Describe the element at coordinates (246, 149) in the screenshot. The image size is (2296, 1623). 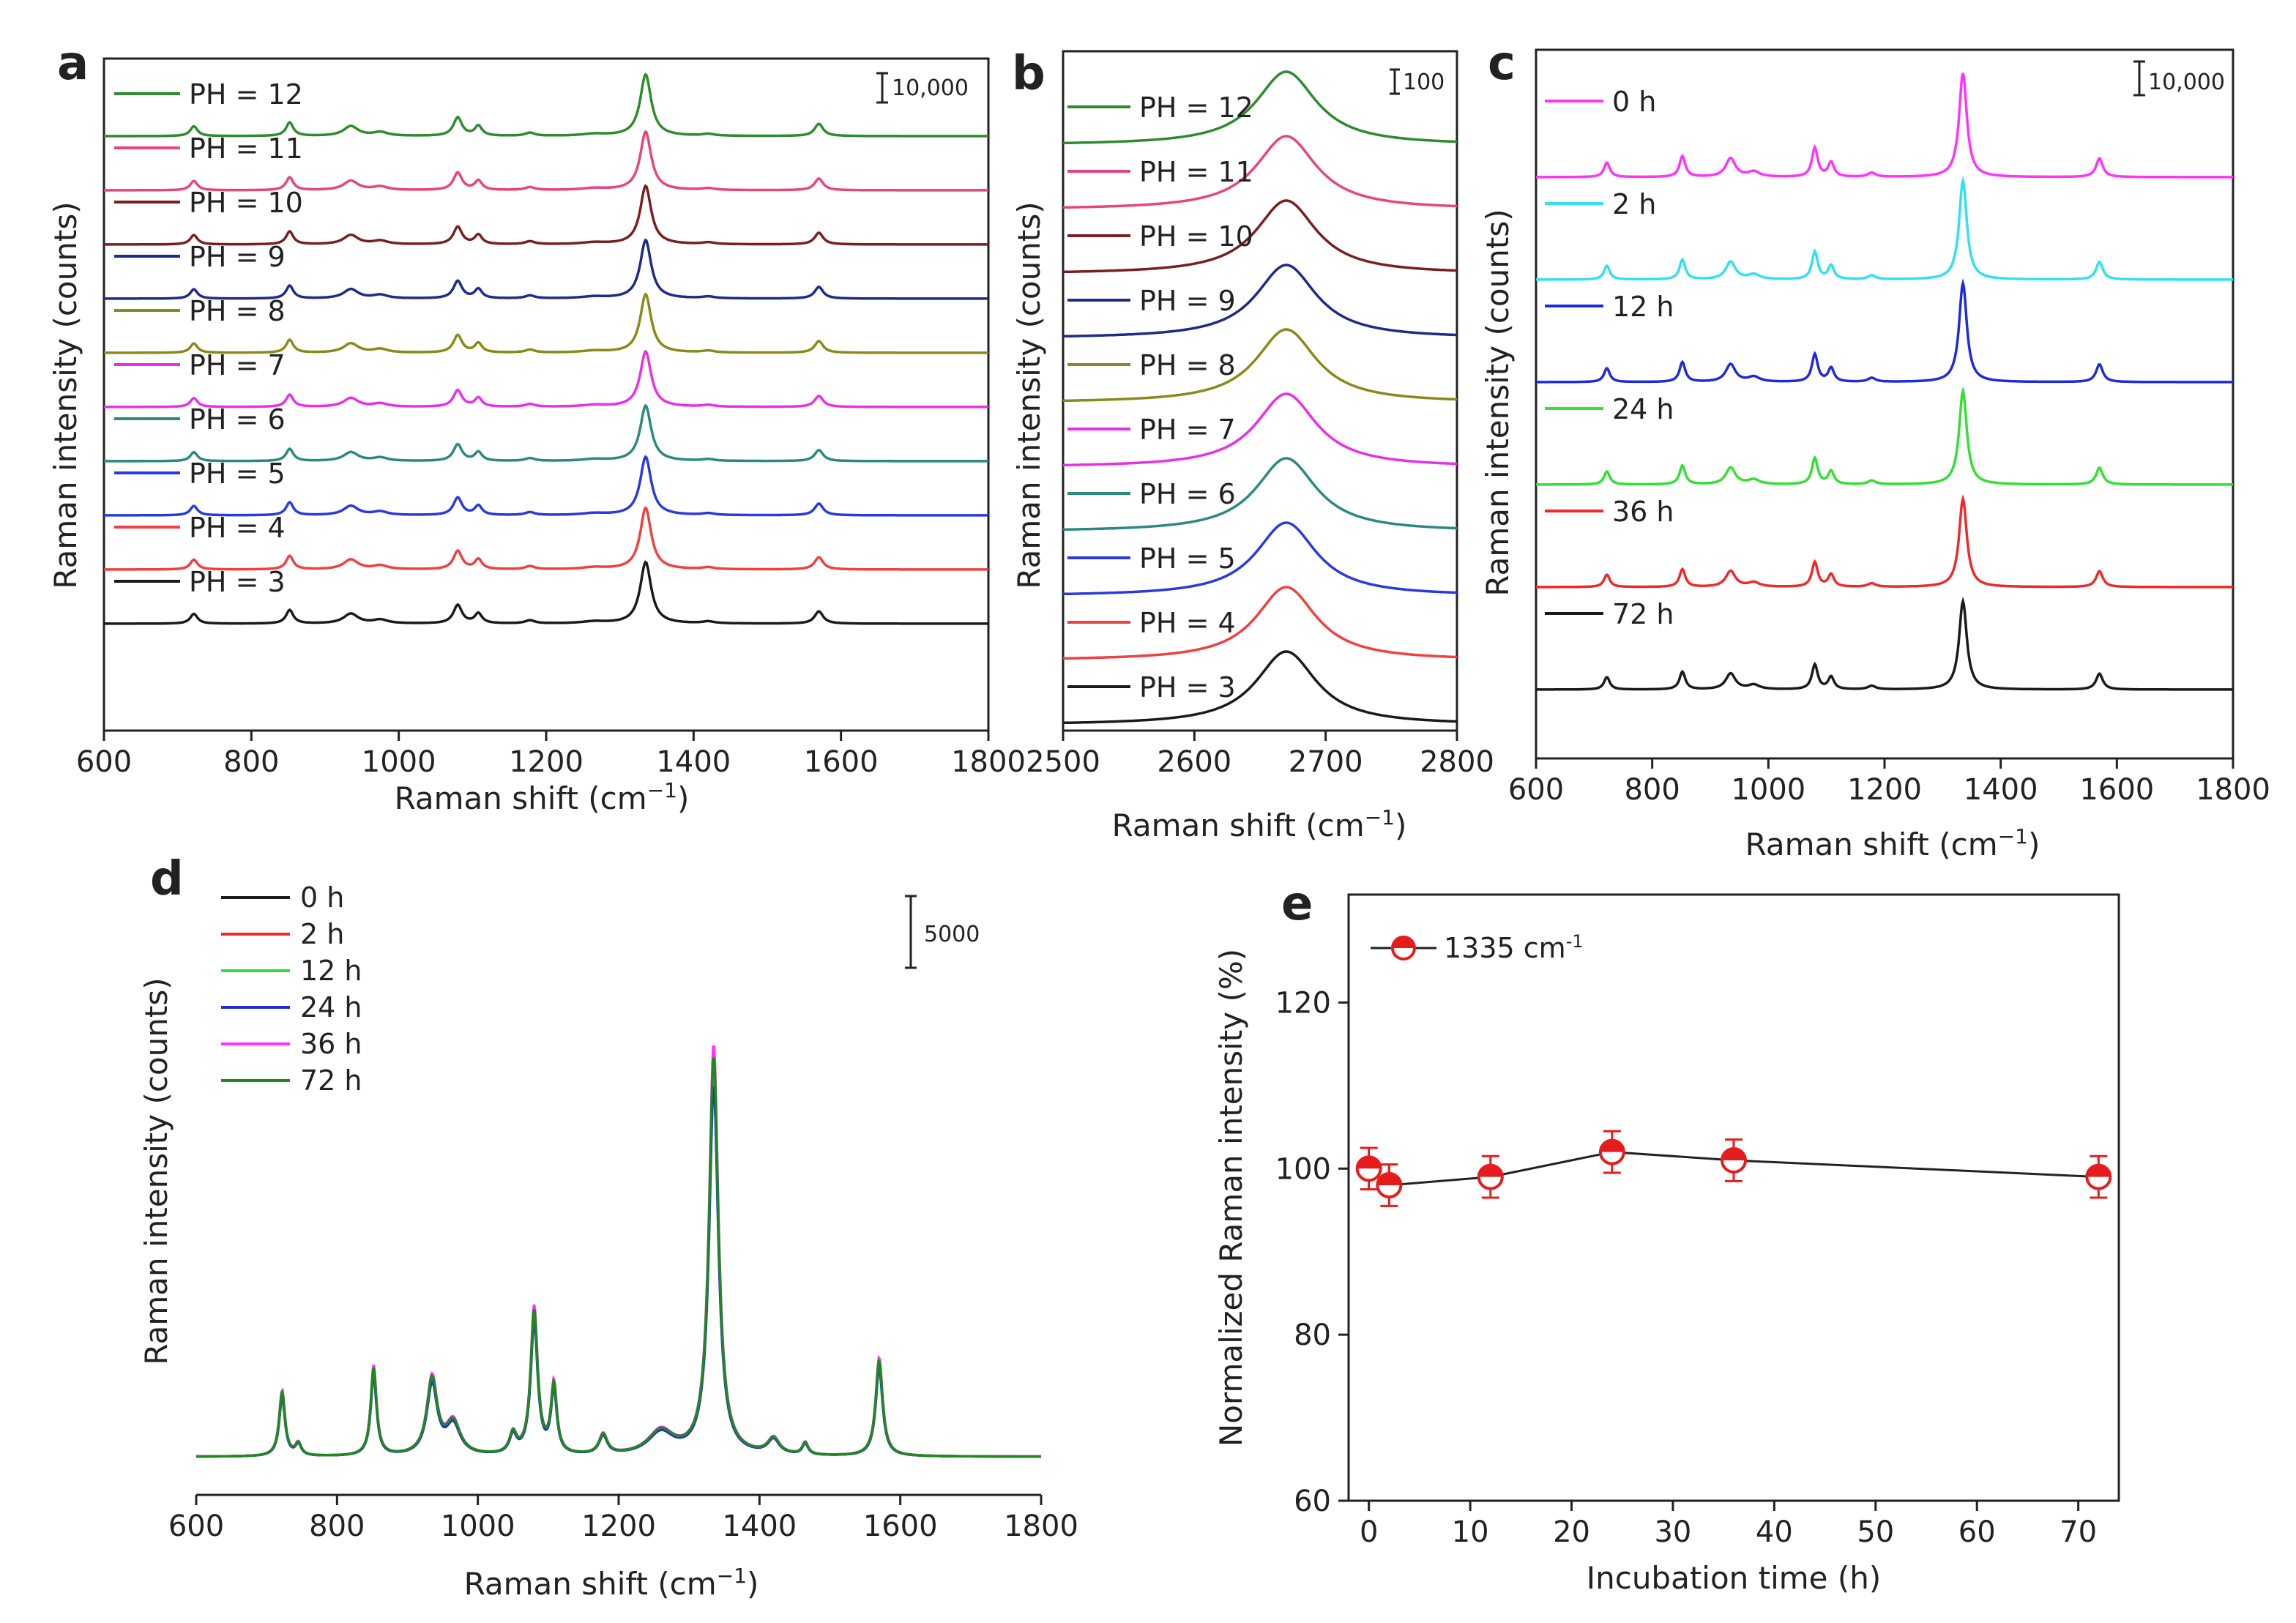
I see `panel-a-legend-label: PH = 11` at that location.